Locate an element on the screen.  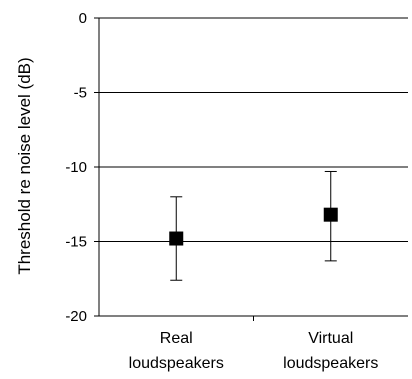
y-axis-label: Threshold re noise level (dB) is located at coordinates (24, 165).